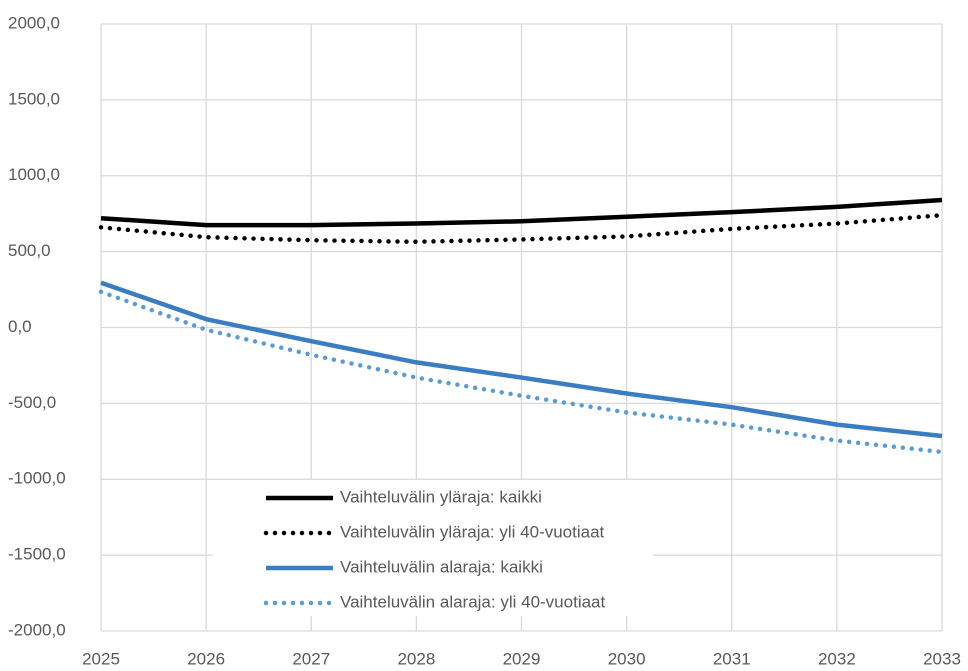 The height and width of the screenshot is (671, 968). Describe the element at coordinates (472, 531) in the screenshot. I see `legend-label: Vaihteluvälin yläraja: yli 40-vuotiaat` at that location.